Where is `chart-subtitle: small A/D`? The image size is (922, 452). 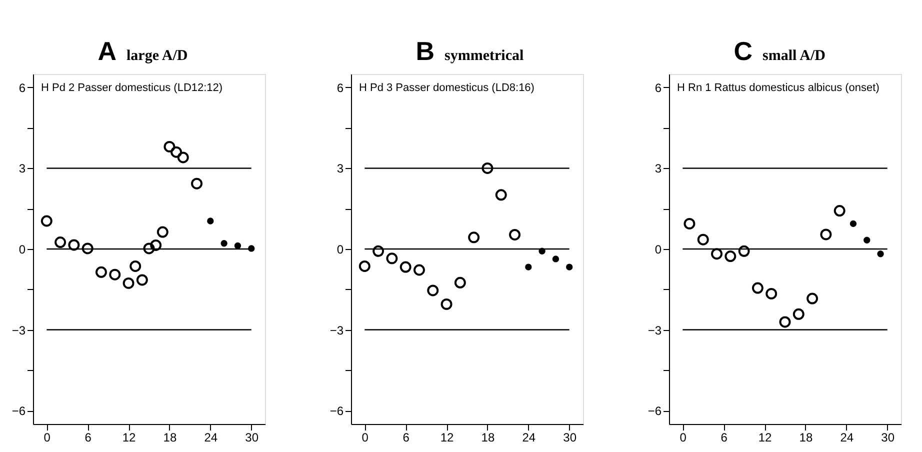 chart-subtitle: small A/D is located at coordinates (794, 56).